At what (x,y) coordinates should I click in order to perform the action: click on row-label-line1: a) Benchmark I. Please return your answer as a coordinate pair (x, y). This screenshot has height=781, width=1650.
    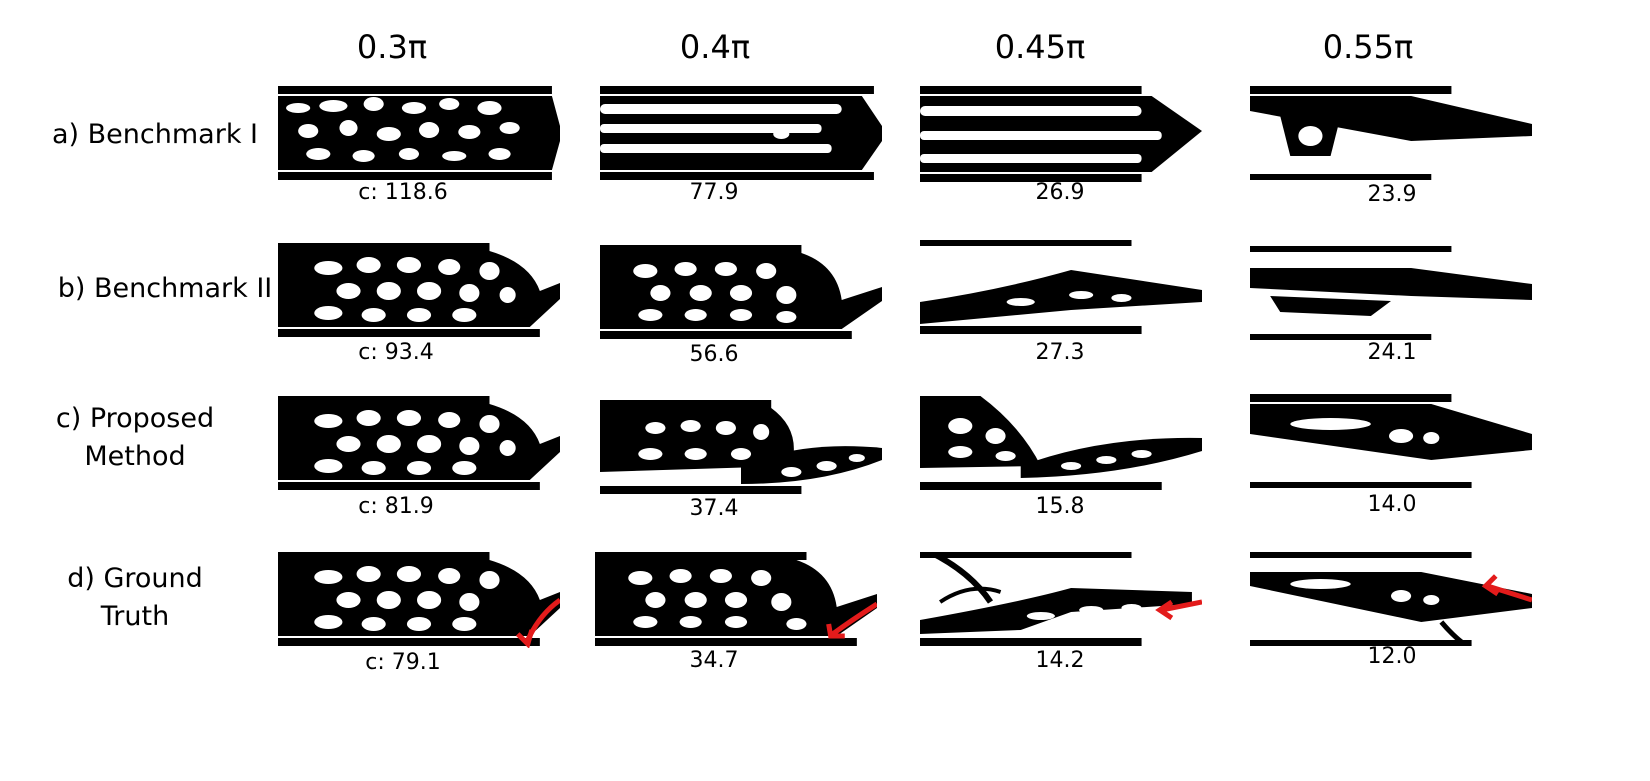
    Looking at the image, I should click on (155, 134).